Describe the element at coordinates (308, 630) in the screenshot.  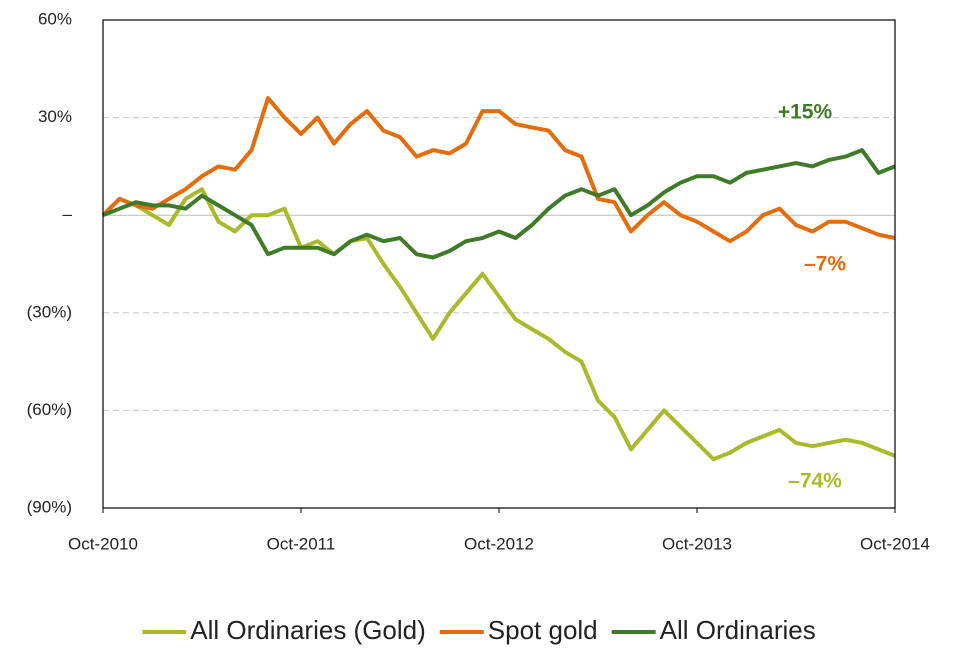
I see `legend-label: All Ordinaries (Gold)` at that location.